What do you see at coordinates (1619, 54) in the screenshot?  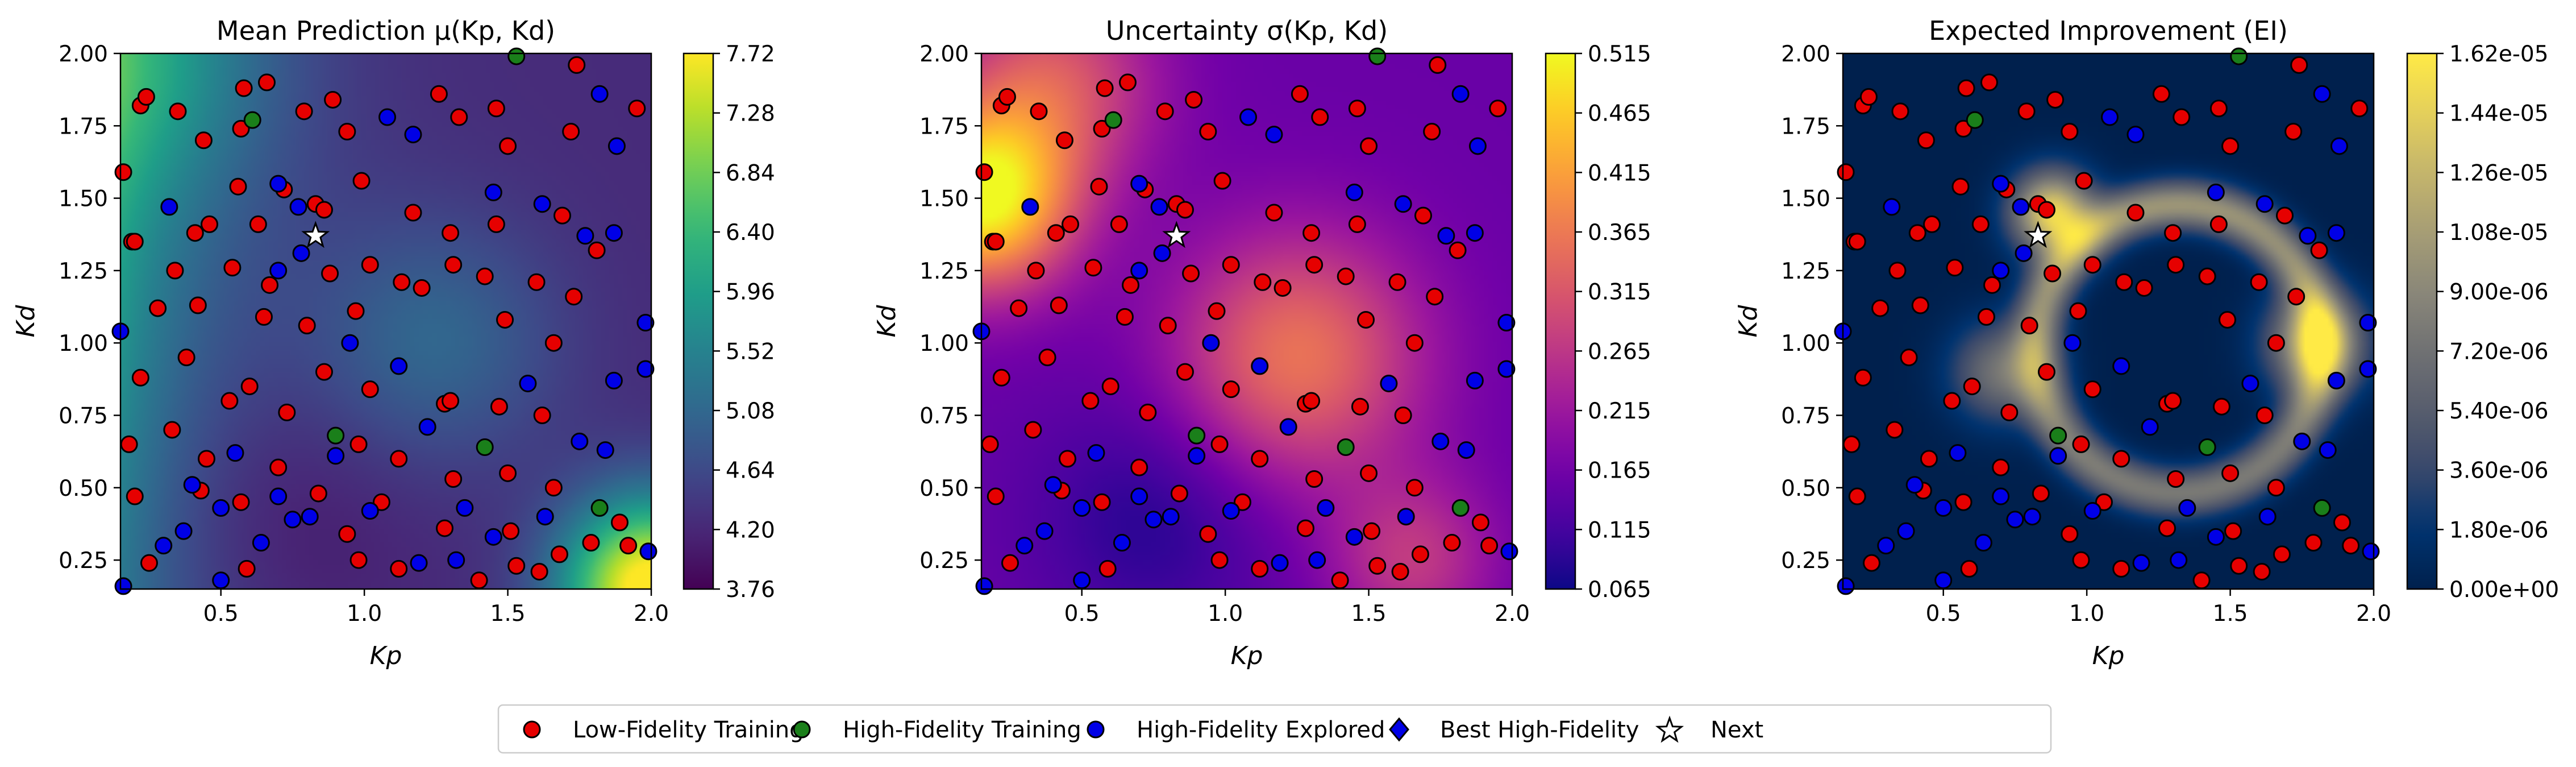 I see `colorbar-tick-label: 0.515` at bounding box center [1619, 54].